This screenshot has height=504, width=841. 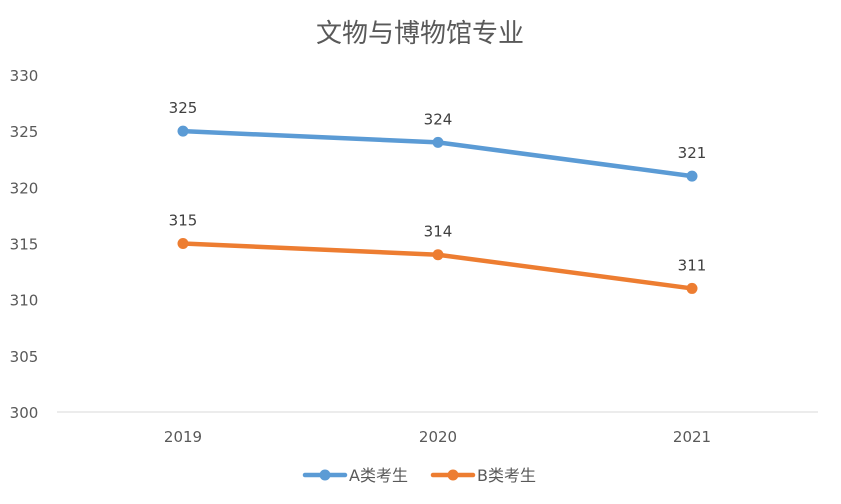 I want to click on y-tick-label: 310, so click(x=24, y=301).